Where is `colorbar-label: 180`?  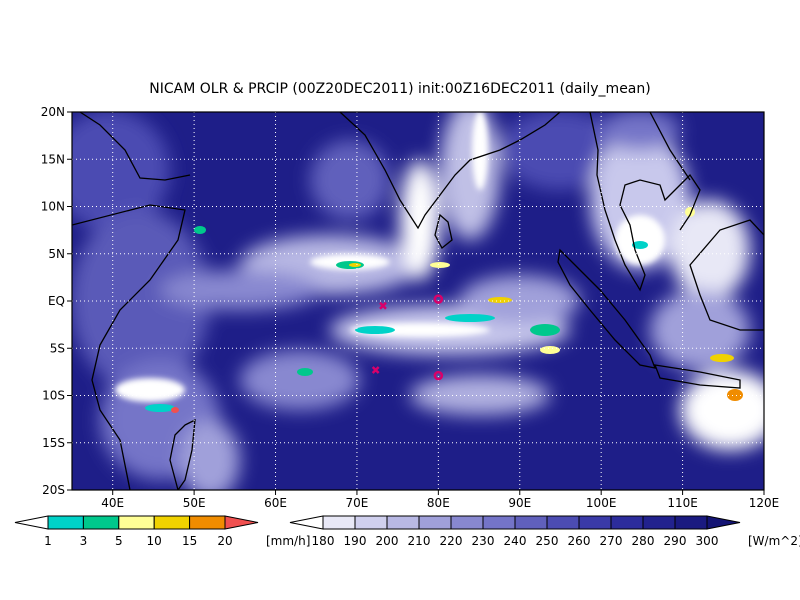
colorbar-label: 180 is located at coordinates (323, 541).